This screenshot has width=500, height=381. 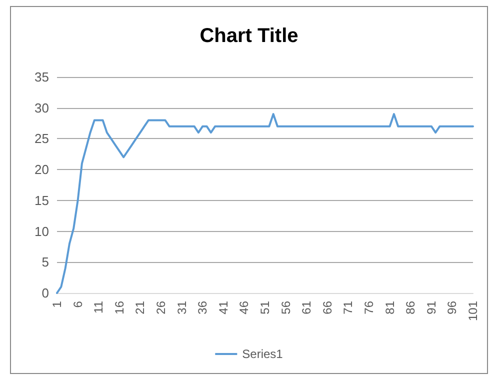 I want to click on y-tick-label: 30, so click(x=41, y=108).